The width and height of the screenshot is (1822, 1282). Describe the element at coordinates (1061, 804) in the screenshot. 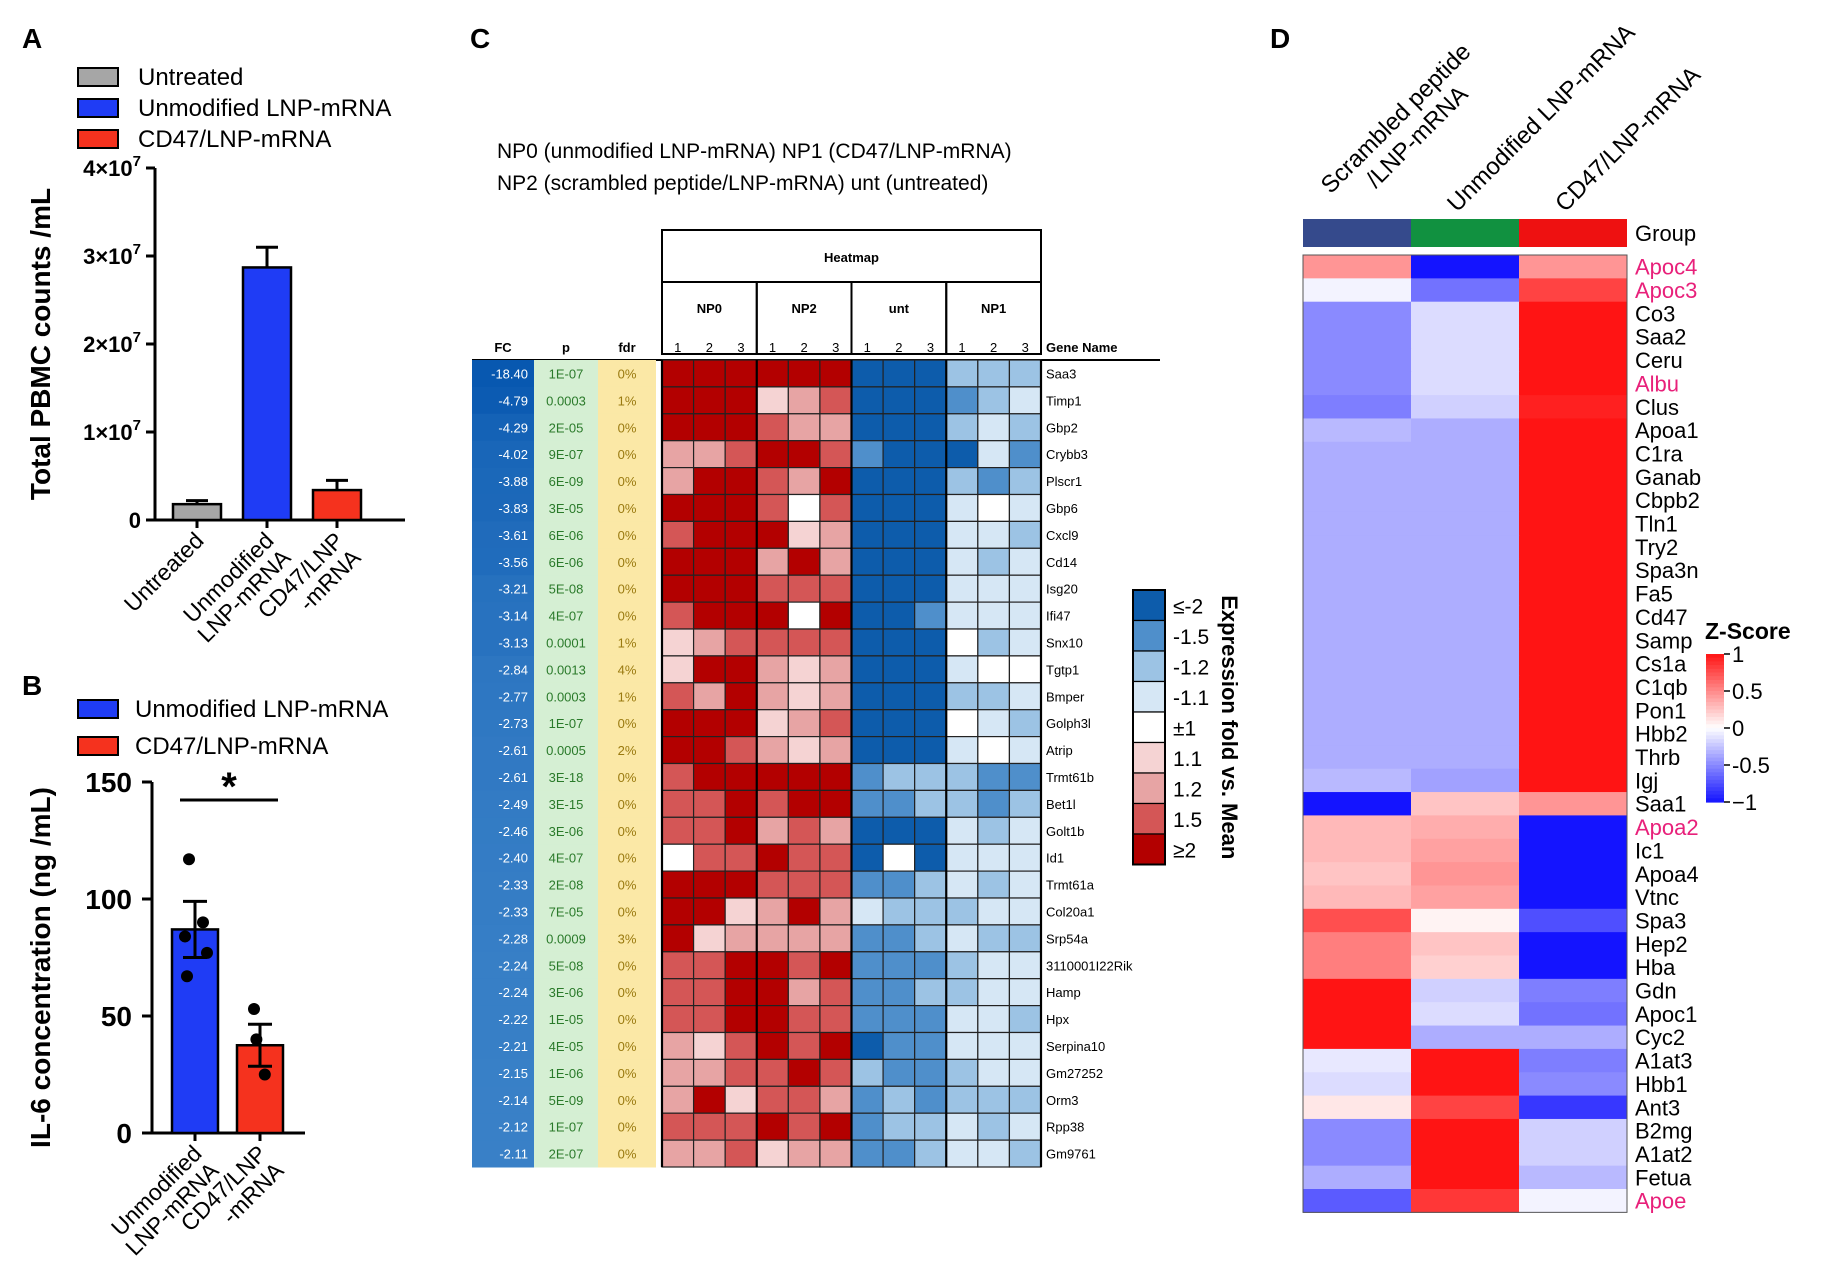

I see `gene-label: Bet1l` at that location.